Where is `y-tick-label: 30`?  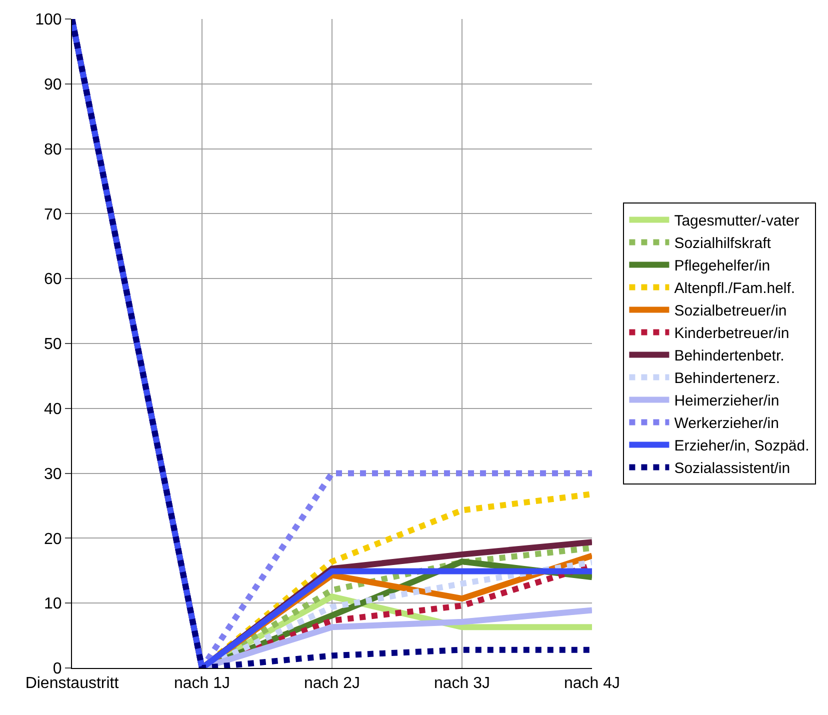 y-tick-label: 30 is located at coordinates (53, 474).